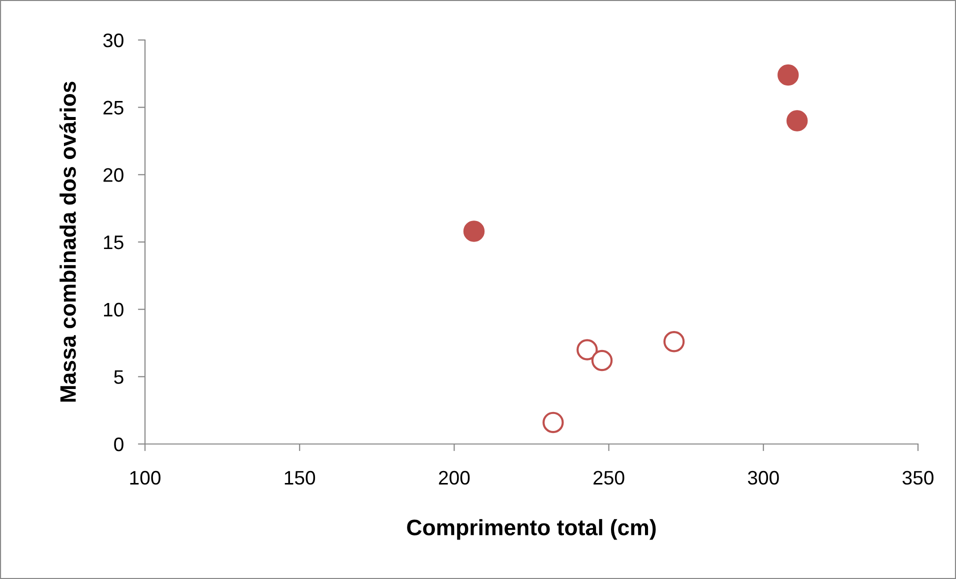 This screenshot has width=956, height=579. What do you see at coordinates (609, 477) in the screenshot?
I see `x-tick-label: 250` at bounding box center [609, 477].